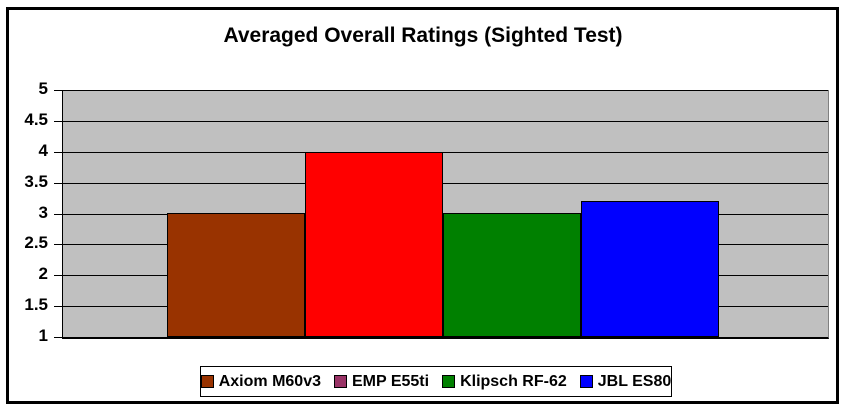  What do you see at coordinates (43, 274) in the screenshot?
I see `y-tick-label: 2` at bounding box center [43, 274].